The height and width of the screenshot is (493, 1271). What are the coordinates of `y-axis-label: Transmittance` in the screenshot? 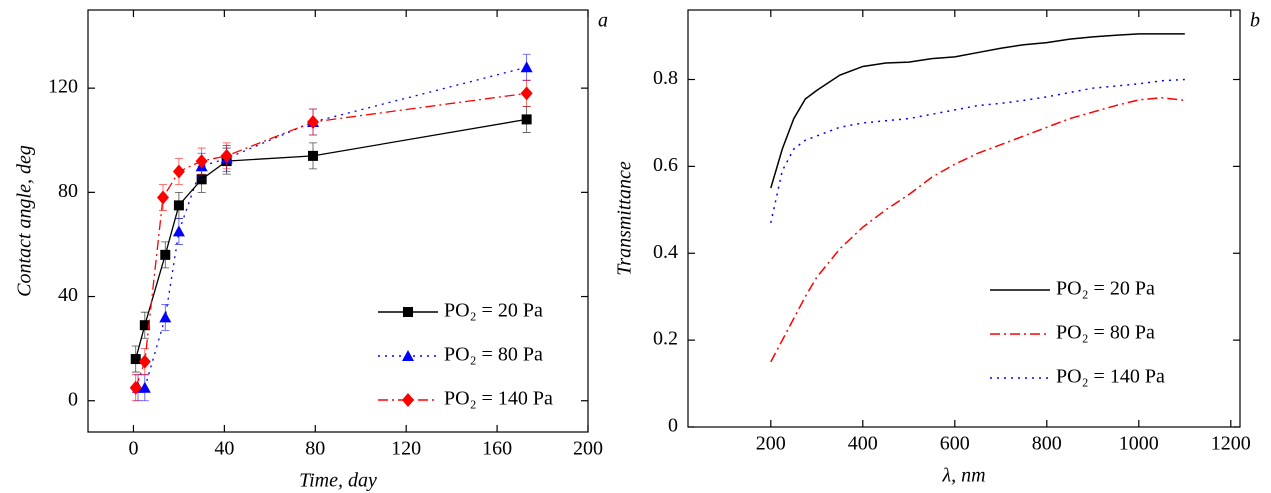 It's located at (625, 218).